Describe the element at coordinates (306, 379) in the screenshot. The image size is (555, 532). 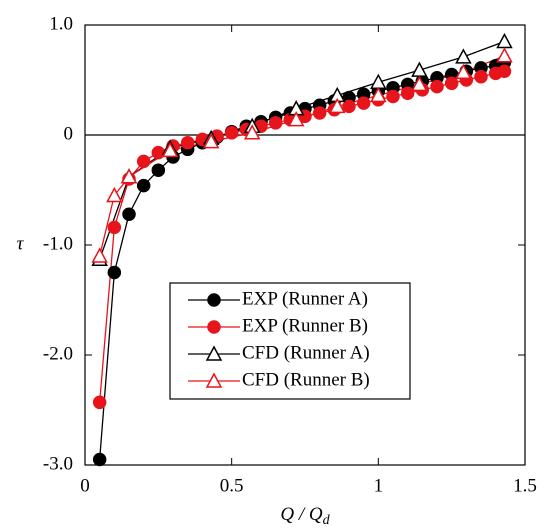
I see `legend-label: CFD (Runner B)` at that location.